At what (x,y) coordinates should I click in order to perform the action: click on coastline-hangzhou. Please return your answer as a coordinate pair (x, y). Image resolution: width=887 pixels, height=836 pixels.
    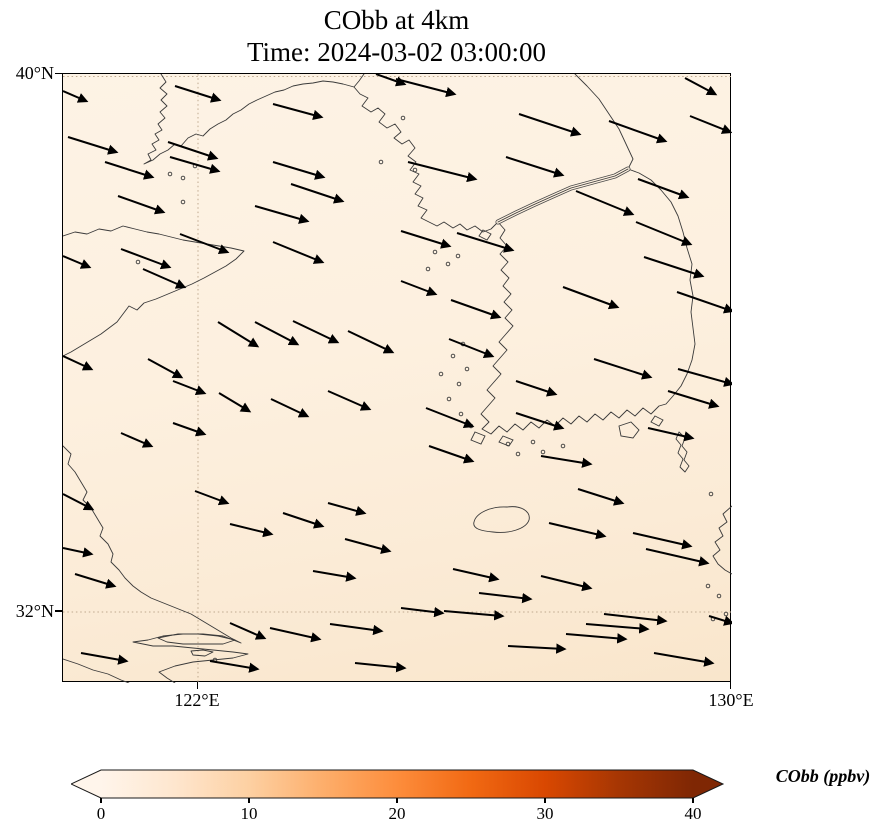
    Looking at the image, I should click on (96, 670).